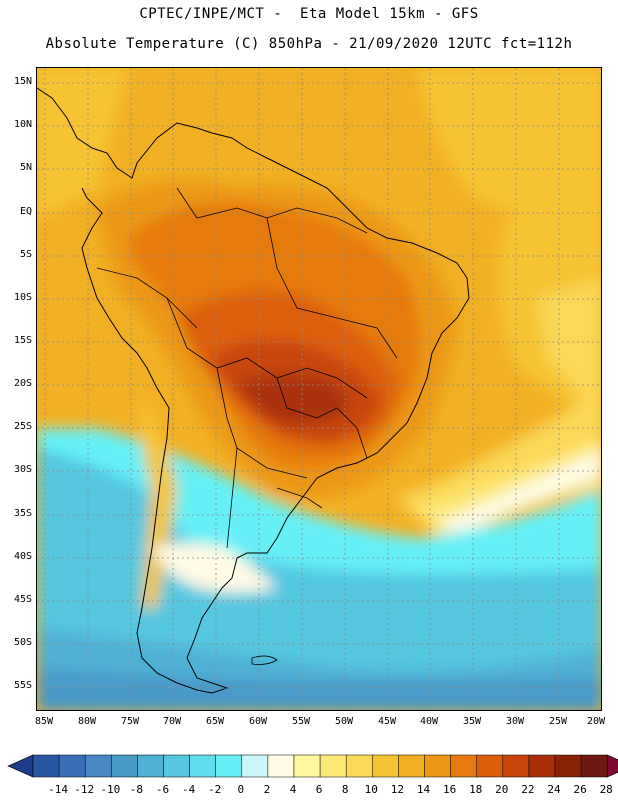 The image size is (618, 800). What do you see at coordinates (387, 721) in the screenshot?
I see `lon-label-45w: 45W` at bounding box center [387, 721].